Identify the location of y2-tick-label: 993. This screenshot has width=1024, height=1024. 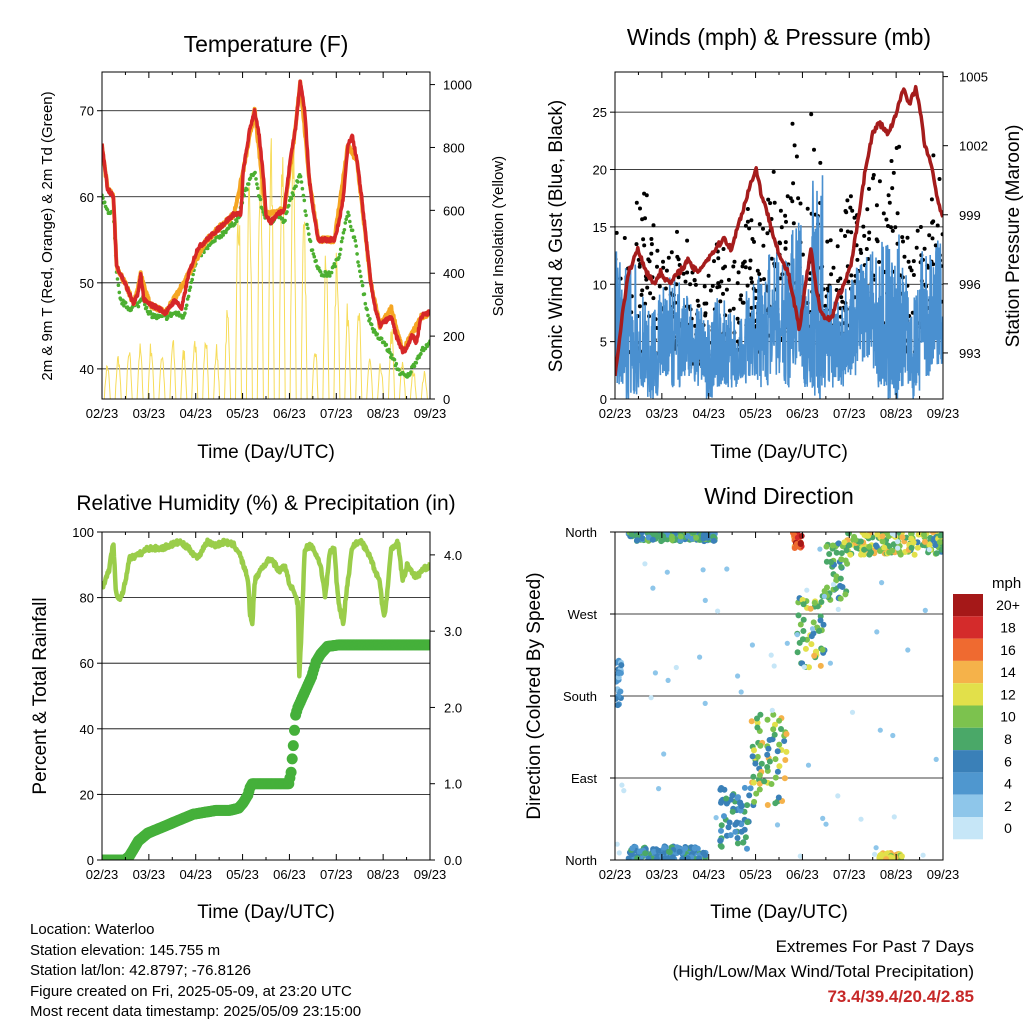
(970, 353).